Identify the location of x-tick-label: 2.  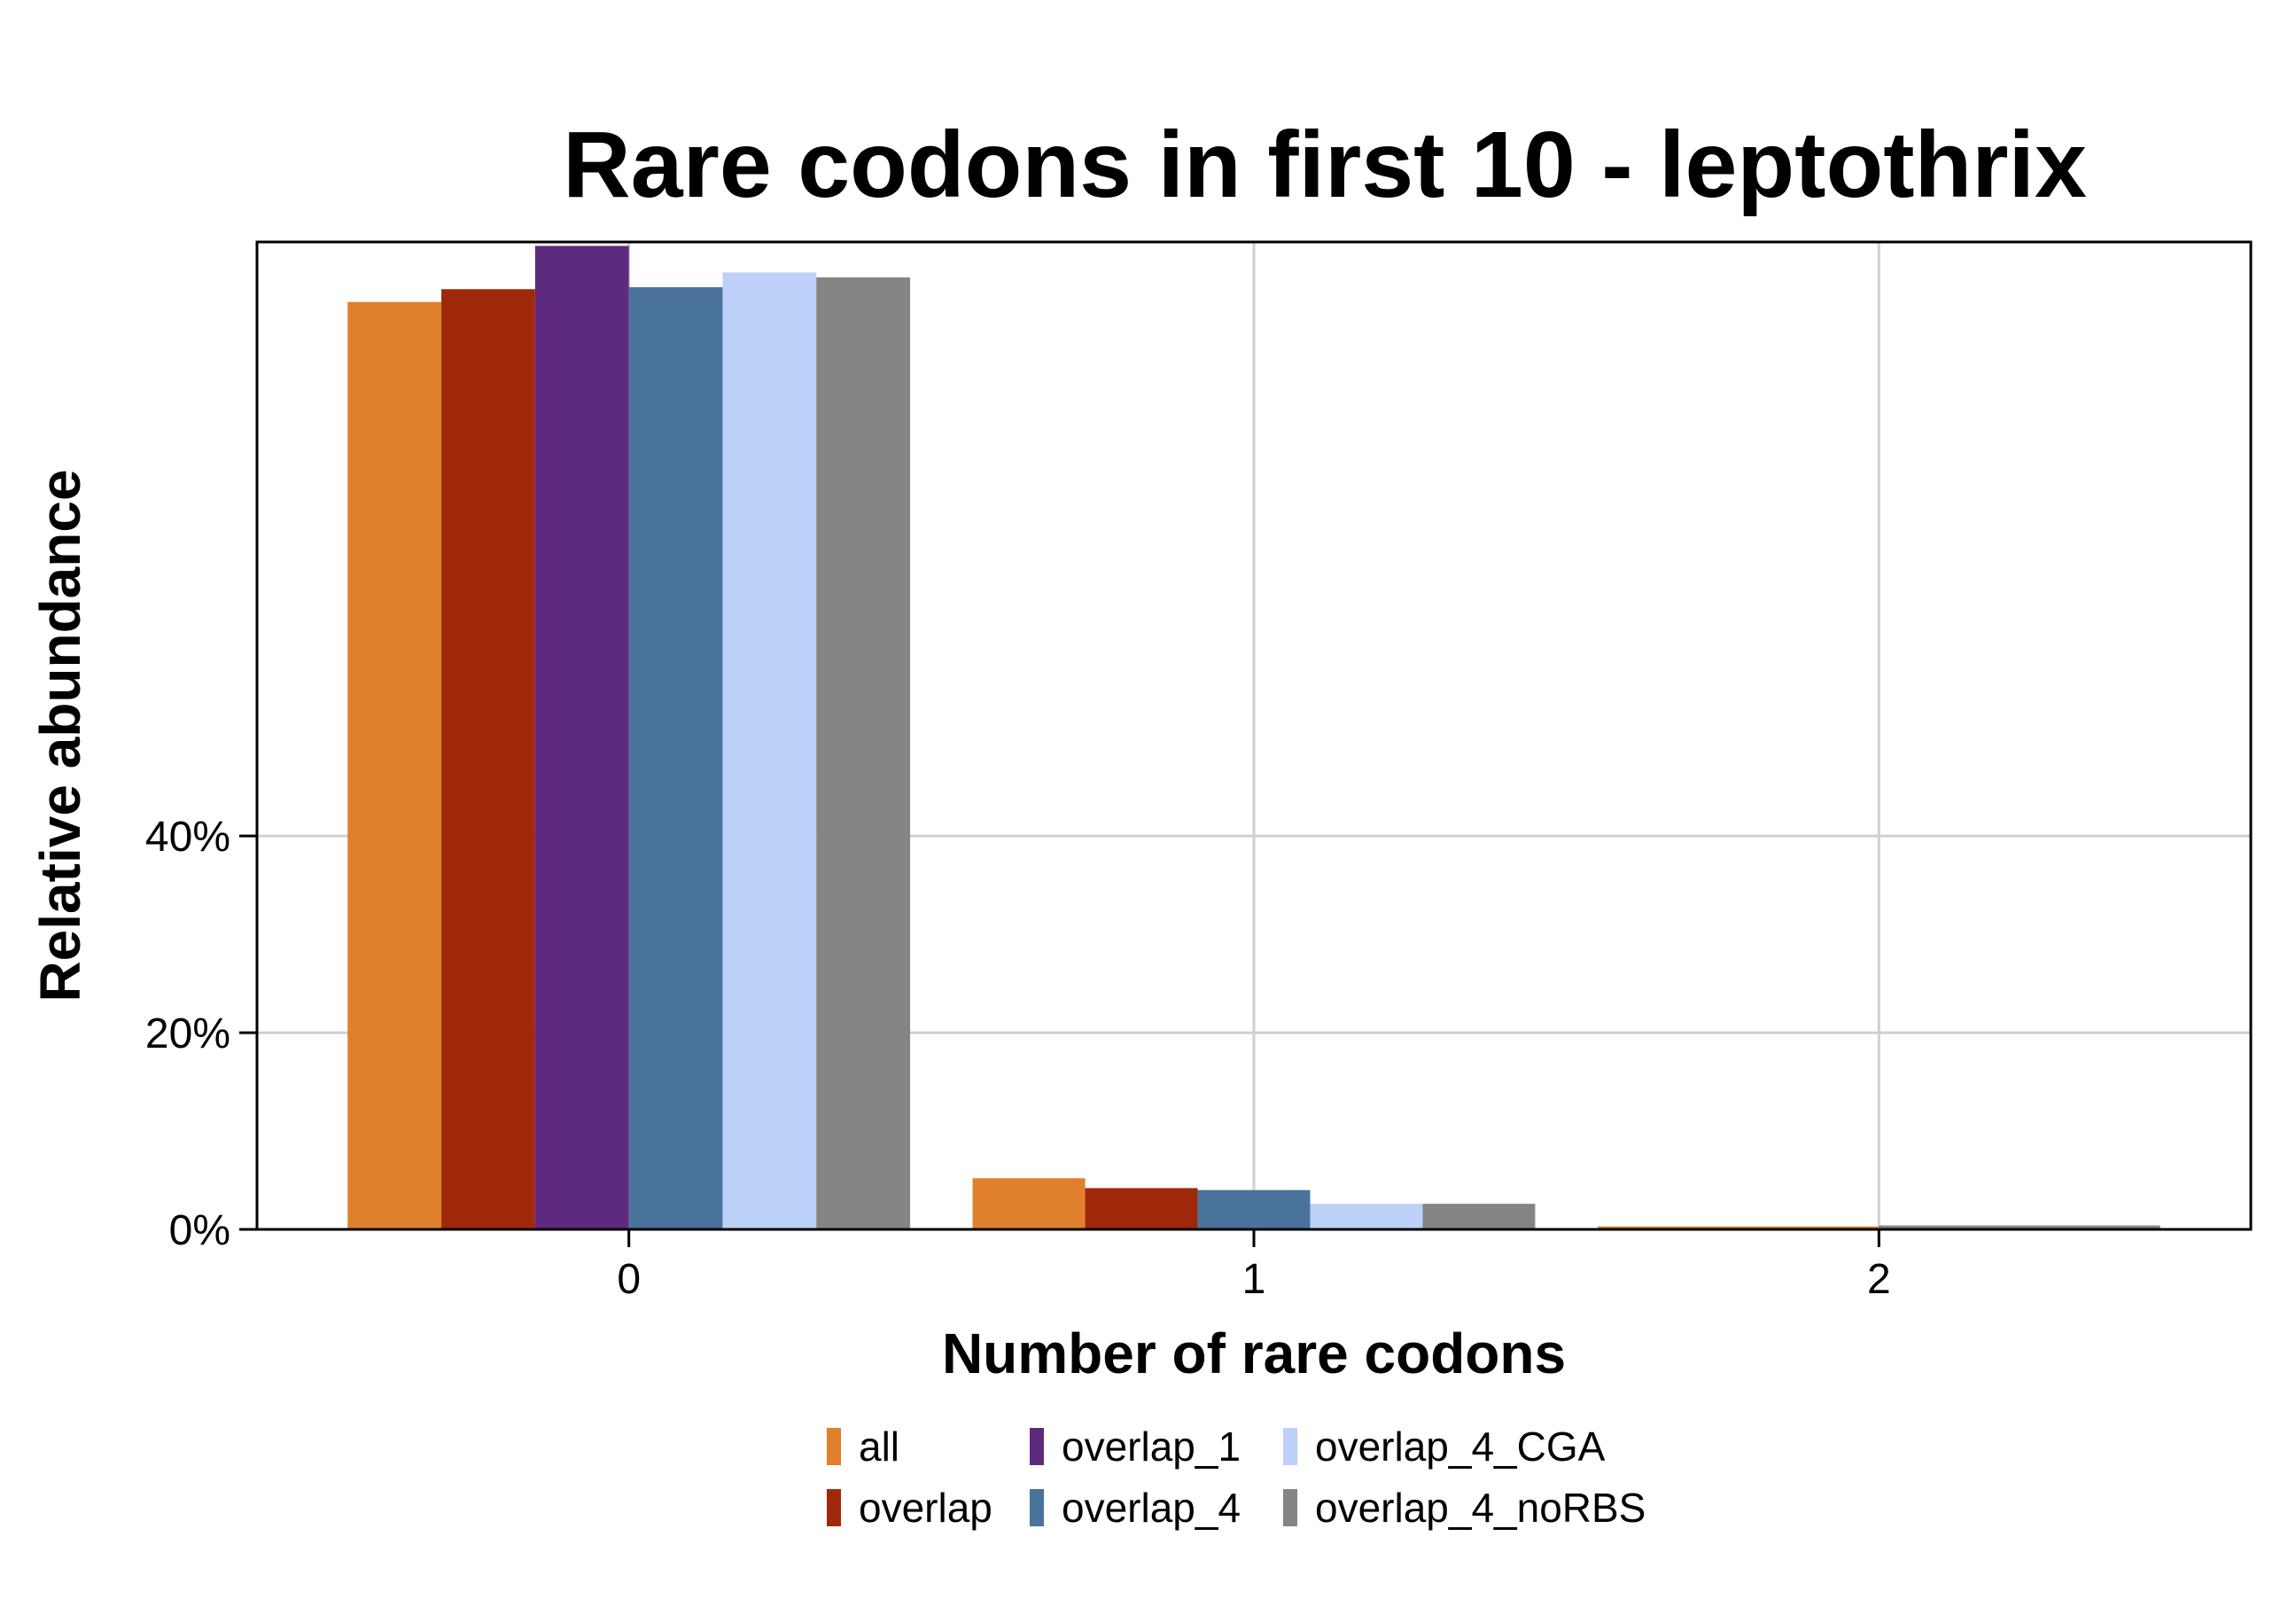
(1879, 1279).